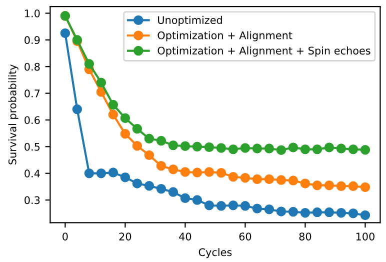 The height and width of the screenshot is (262, 386). I want to click on y-tick-label: 0.6, so click(32, 120).